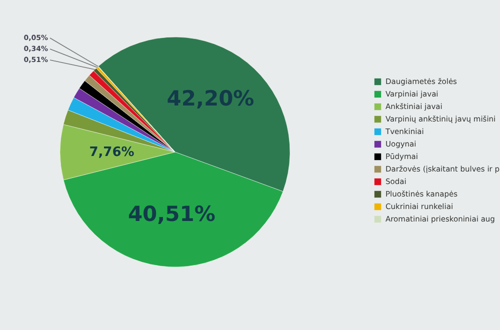 This screenshot has width=500, height=330. Describe the element at coordinates (210, 98) in the screenshot. I see `data-label: 42,20%` at that location.